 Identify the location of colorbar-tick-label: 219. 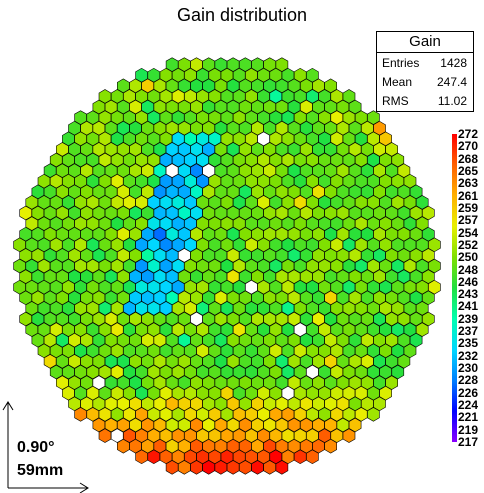
(468, 429).